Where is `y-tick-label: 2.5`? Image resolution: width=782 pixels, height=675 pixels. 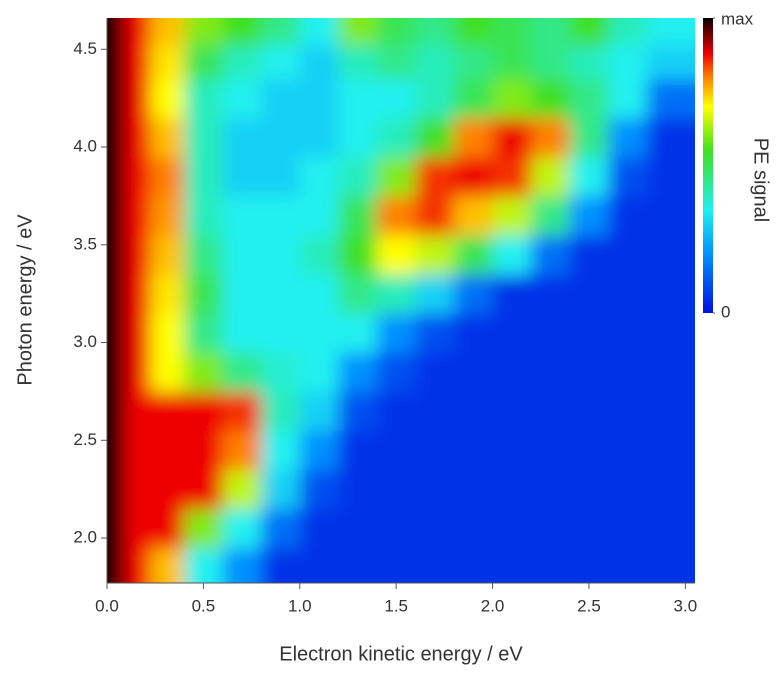
y-tick-label: 2.5 is located at coordinates (85, 439).